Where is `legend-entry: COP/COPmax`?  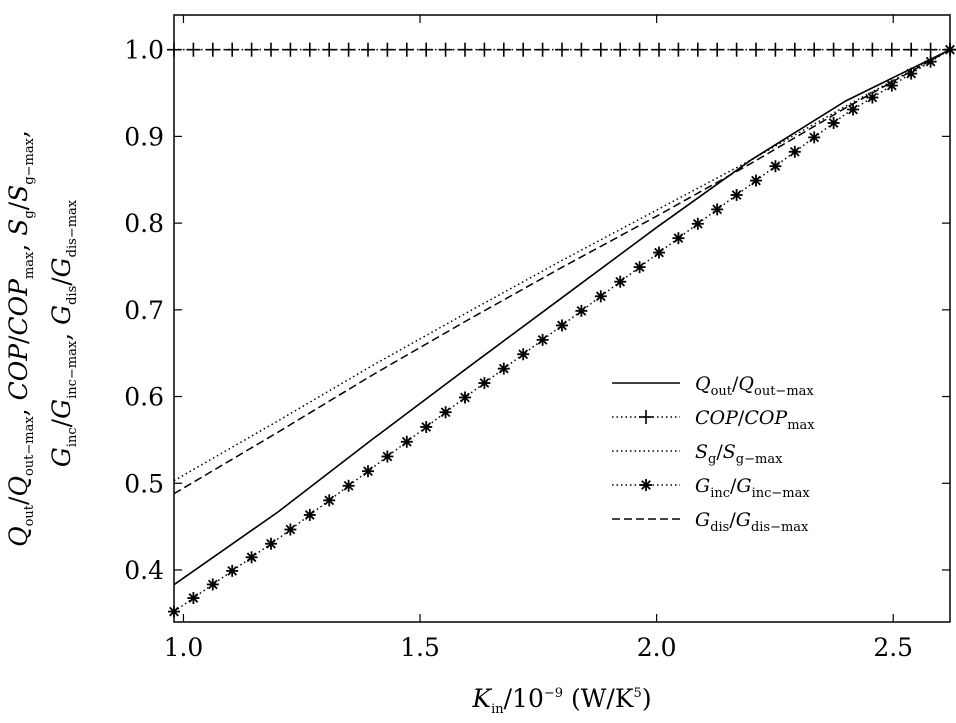 legend-entry: COP/COPmax is located at coordinates (713, 420).